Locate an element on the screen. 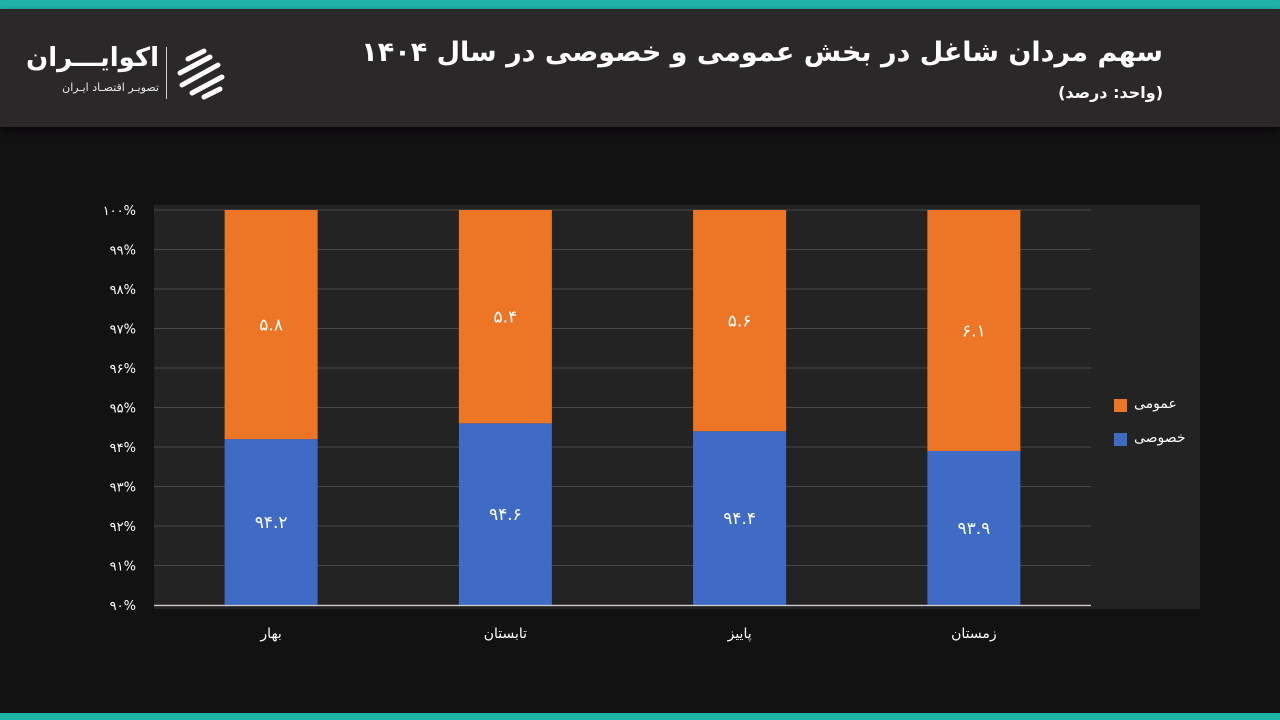 The height and width of the screenshot is (720, 1280). x-tick-label: تابستان is located at coordinates (505, 634).